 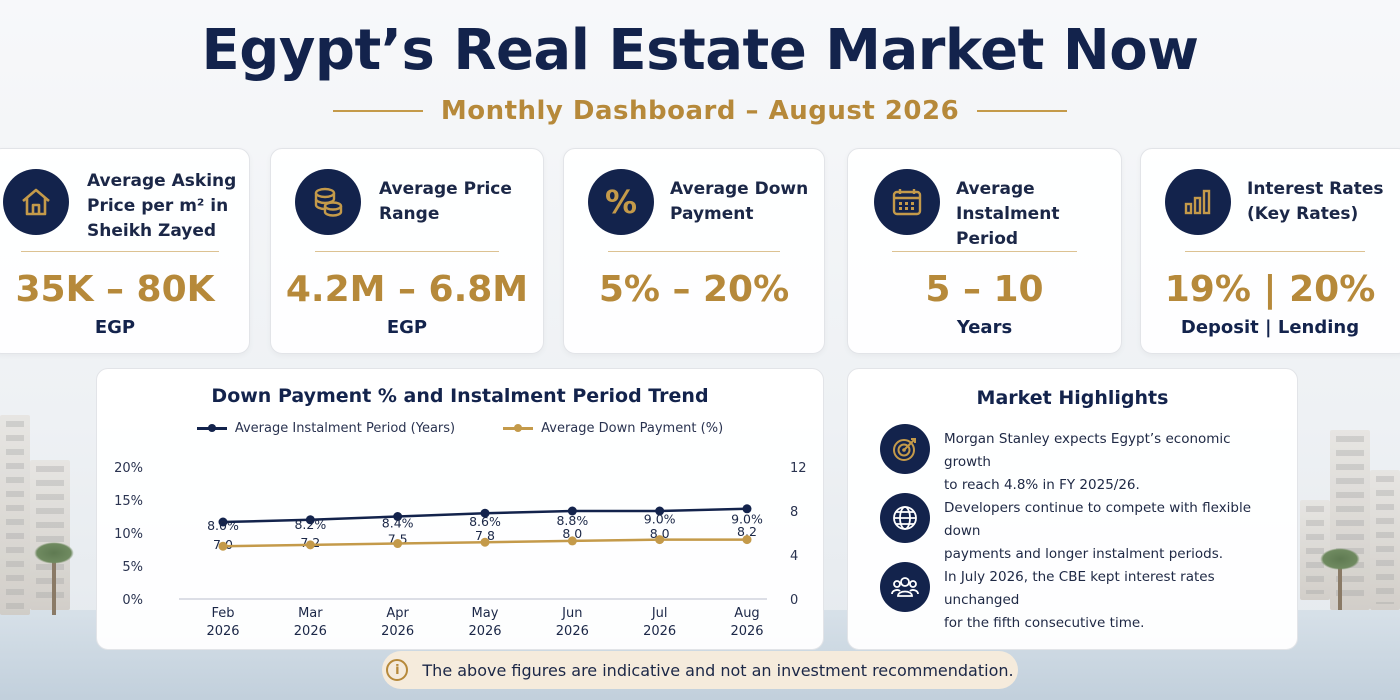 What do you see at coordinates (345, 428) in the screenshot?
I see `legend-label: Average Instalment Period (Years)` at bounding box center [345, 428].